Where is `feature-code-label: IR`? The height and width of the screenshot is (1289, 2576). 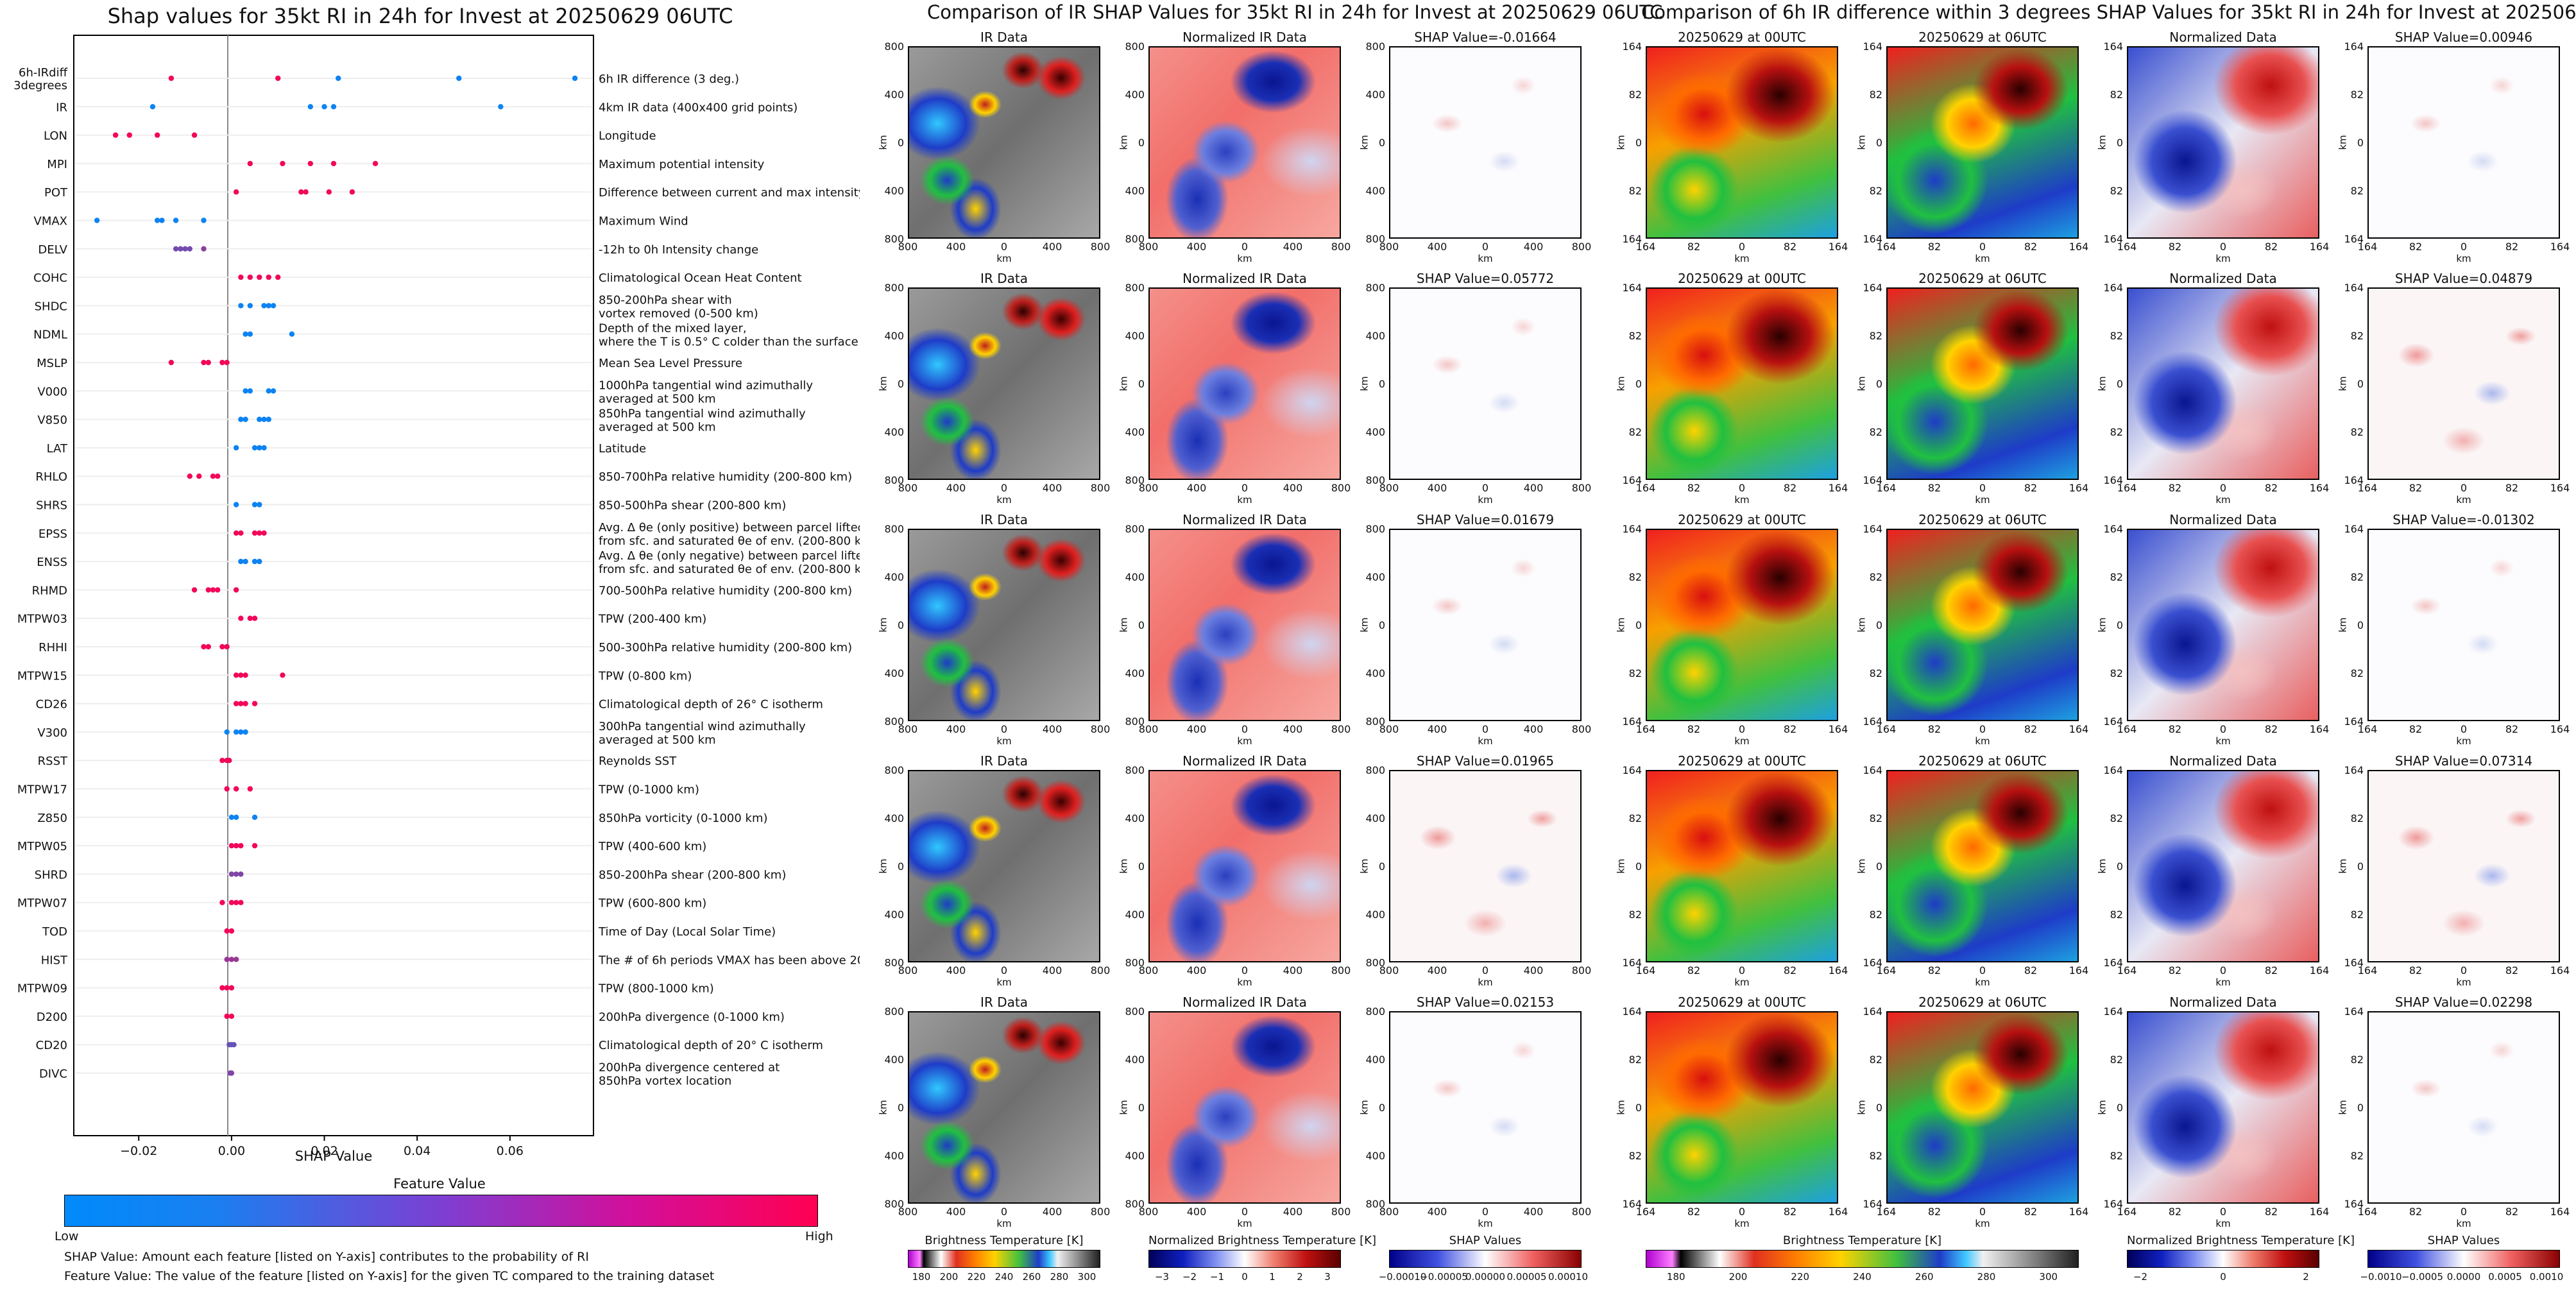 feature-code-label: IR is located at coordinates (61, 107).